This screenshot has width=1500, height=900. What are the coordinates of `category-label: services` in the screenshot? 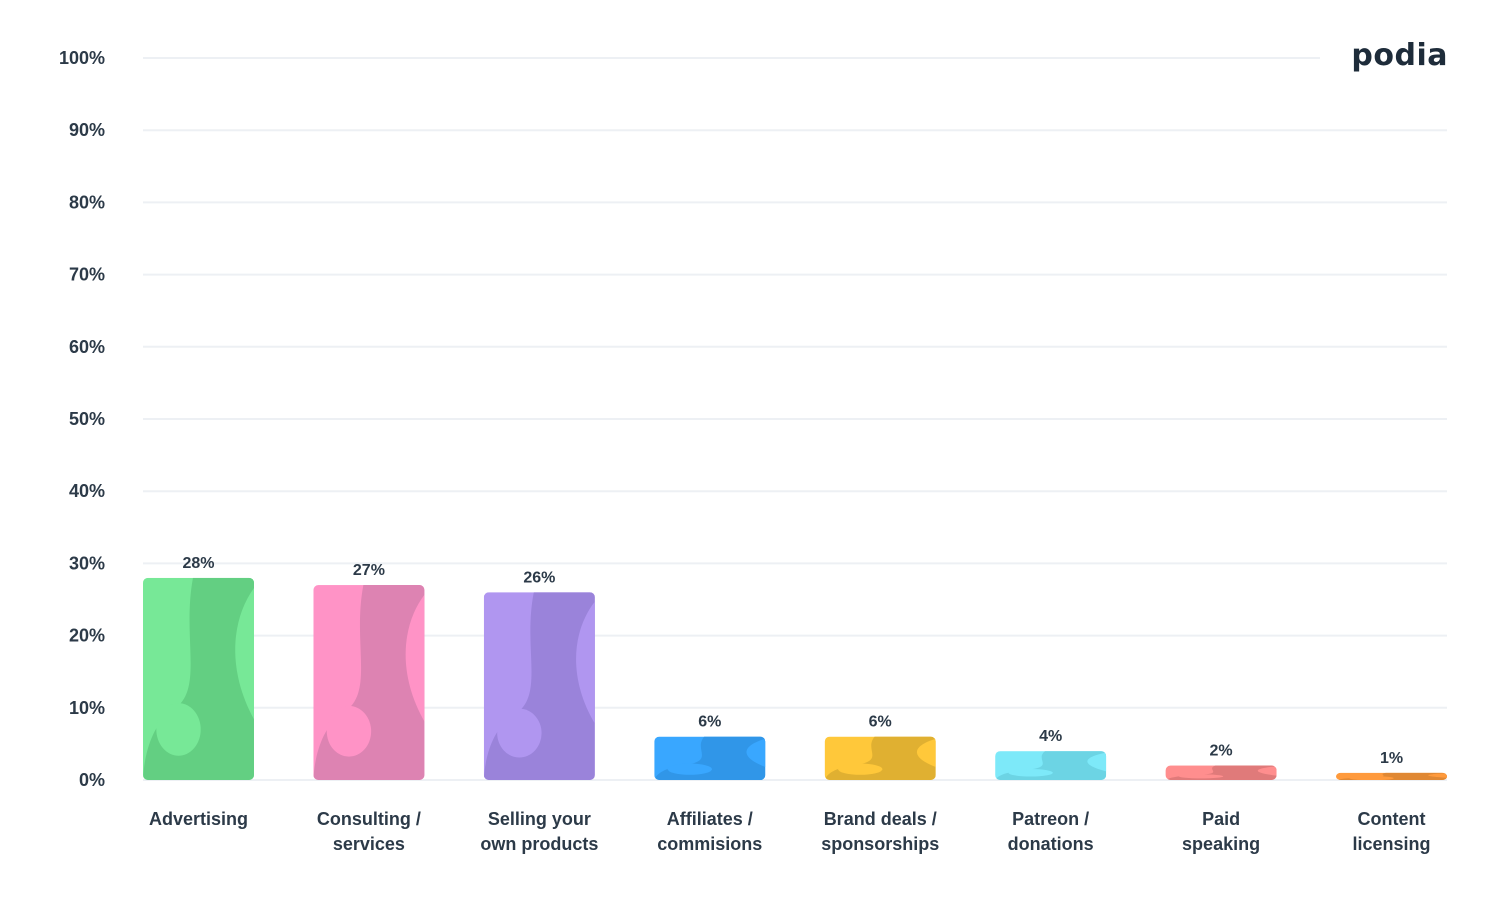 It's located at (369, 844).